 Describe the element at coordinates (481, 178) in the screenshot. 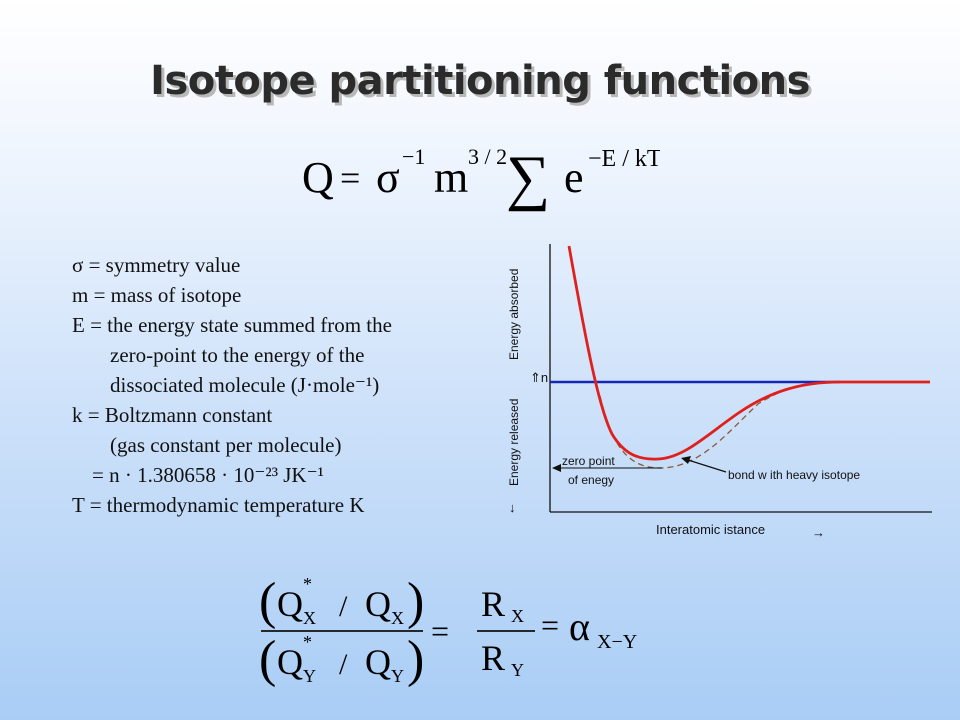

I see `partition-function-equation: Q = σ −1 m 3 / 2 ∑ e −E / kT` at that location.